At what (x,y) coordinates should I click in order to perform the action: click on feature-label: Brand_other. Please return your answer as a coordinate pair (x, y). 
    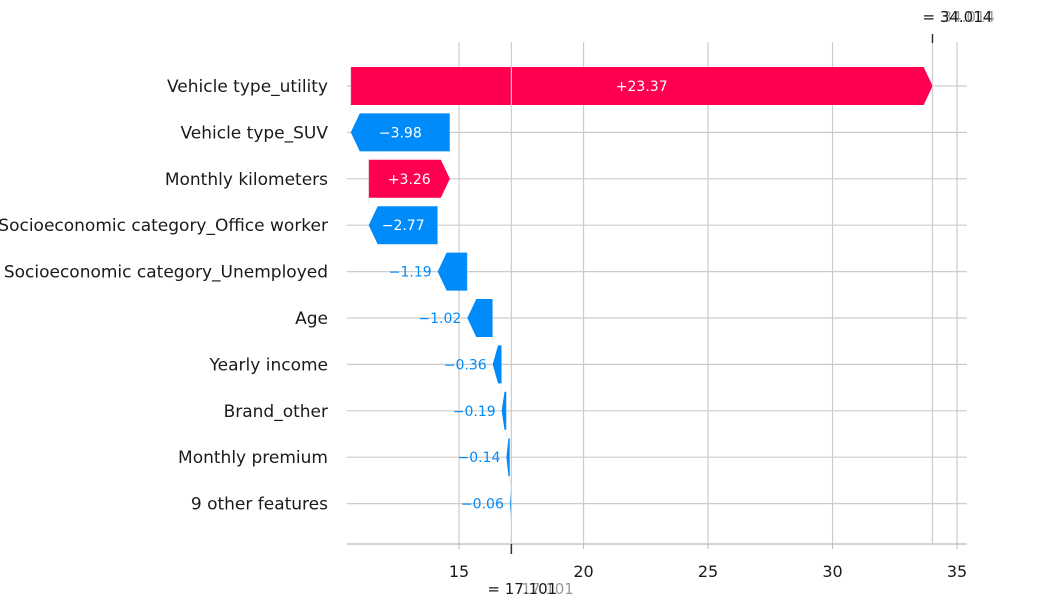
    Looking at the image, I should click on (276, 412).